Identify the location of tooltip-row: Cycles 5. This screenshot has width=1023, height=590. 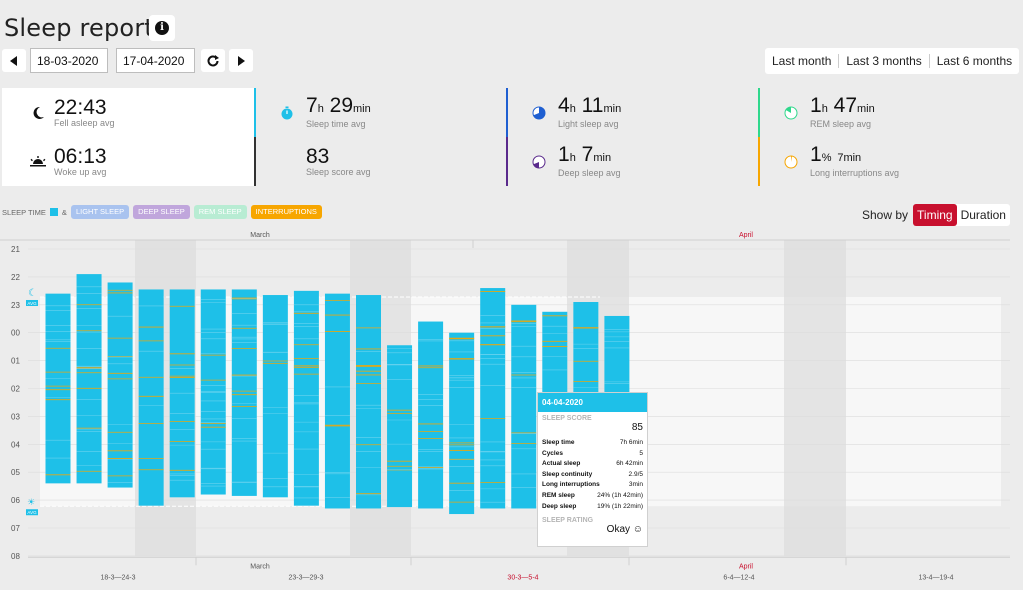
(592, 453).